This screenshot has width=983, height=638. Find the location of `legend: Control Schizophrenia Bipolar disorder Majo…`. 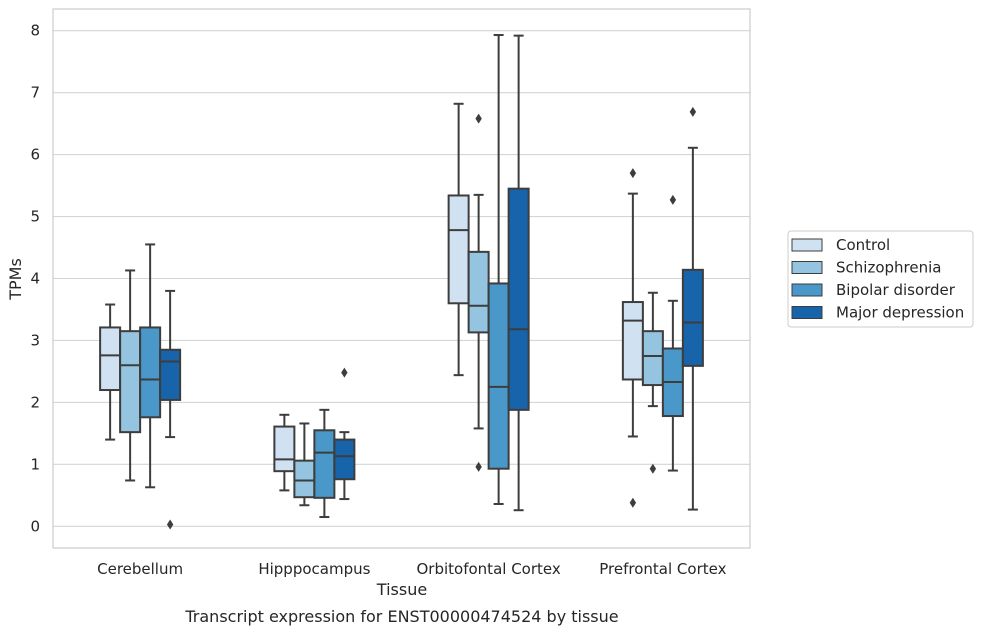

legend: Control Schizophrenia Bipolar disorder Majo… is located at coordinates (880, 279).